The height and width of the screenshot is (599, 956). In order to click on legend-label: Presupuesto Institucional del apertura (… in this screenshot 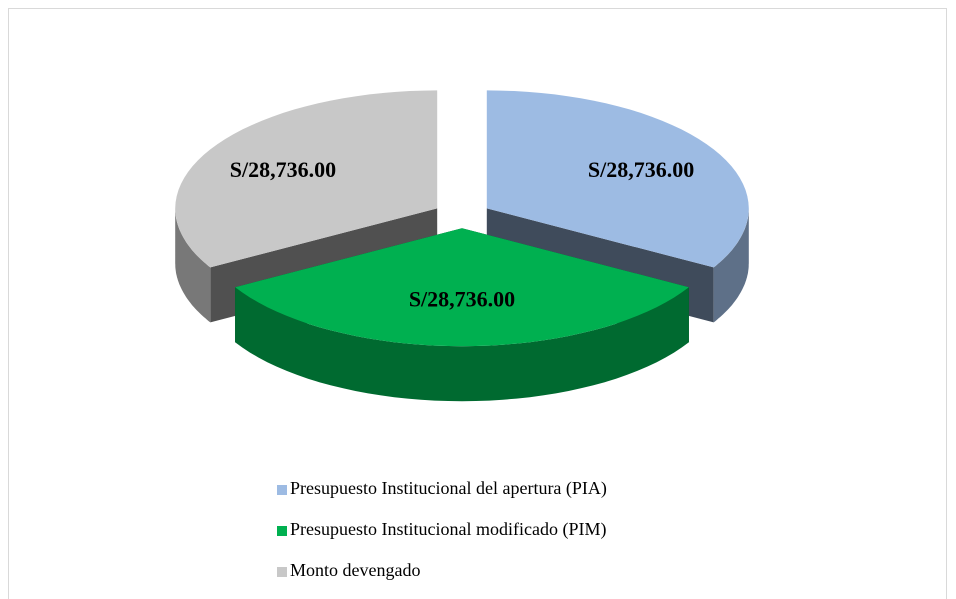, I will do `click(448, 488)`.